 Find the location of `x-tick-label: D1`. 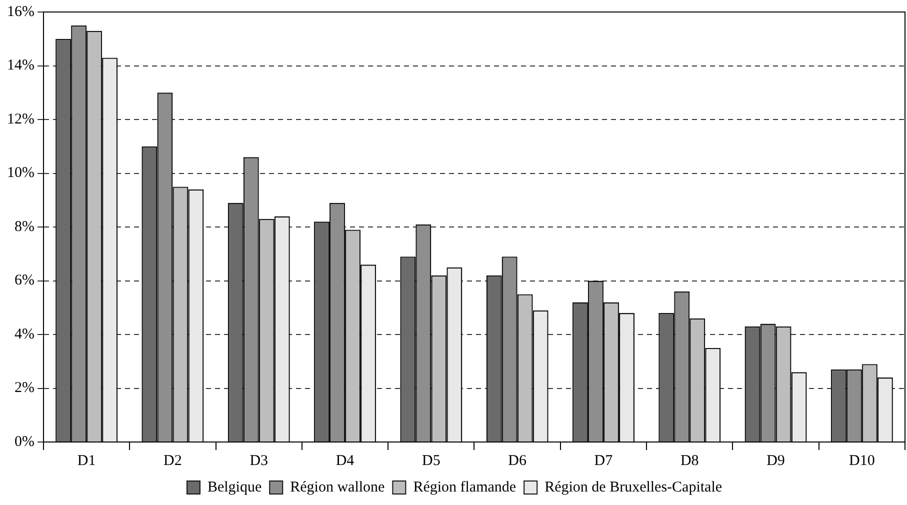

x-tick-label: D1 is located at coordinates (86, 460).